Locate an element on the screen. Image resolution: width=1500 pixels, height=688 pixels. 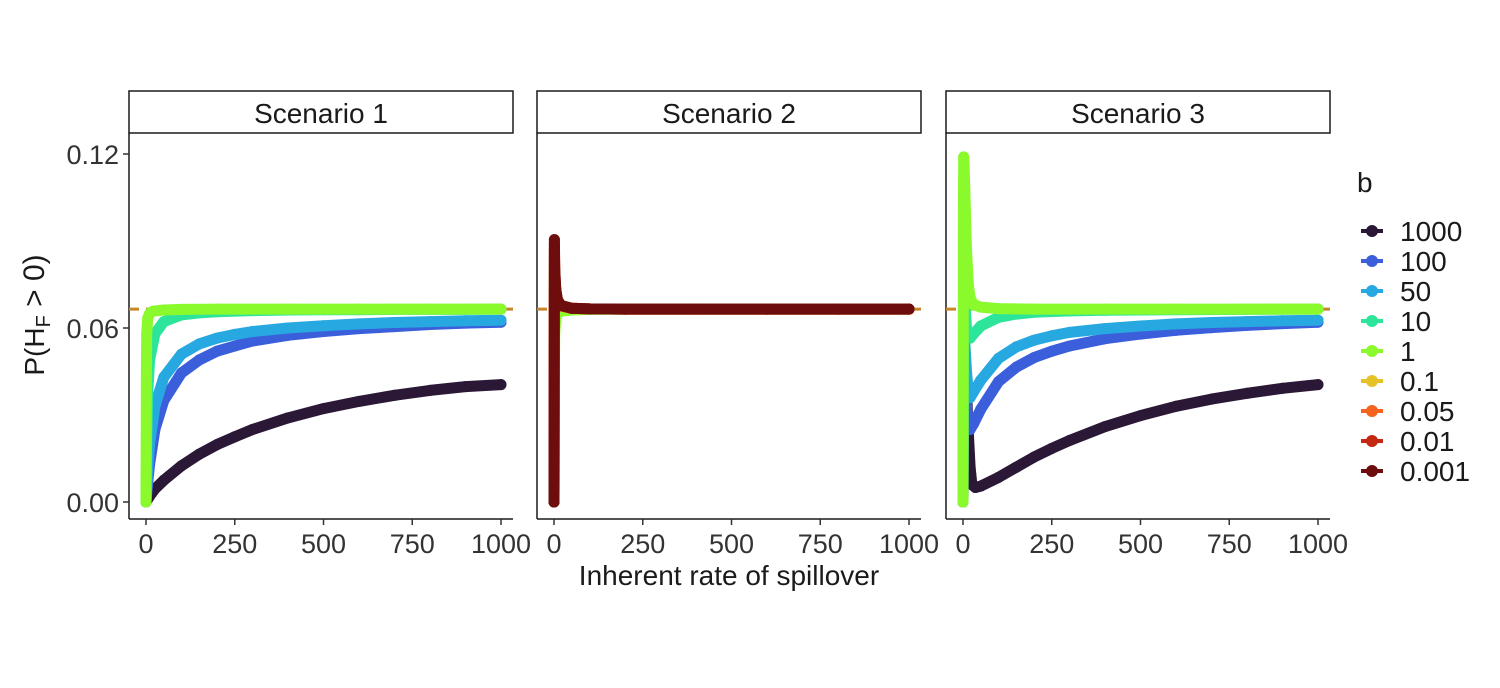
legend-item: 0.05 is located at coordinates (1408, 411).